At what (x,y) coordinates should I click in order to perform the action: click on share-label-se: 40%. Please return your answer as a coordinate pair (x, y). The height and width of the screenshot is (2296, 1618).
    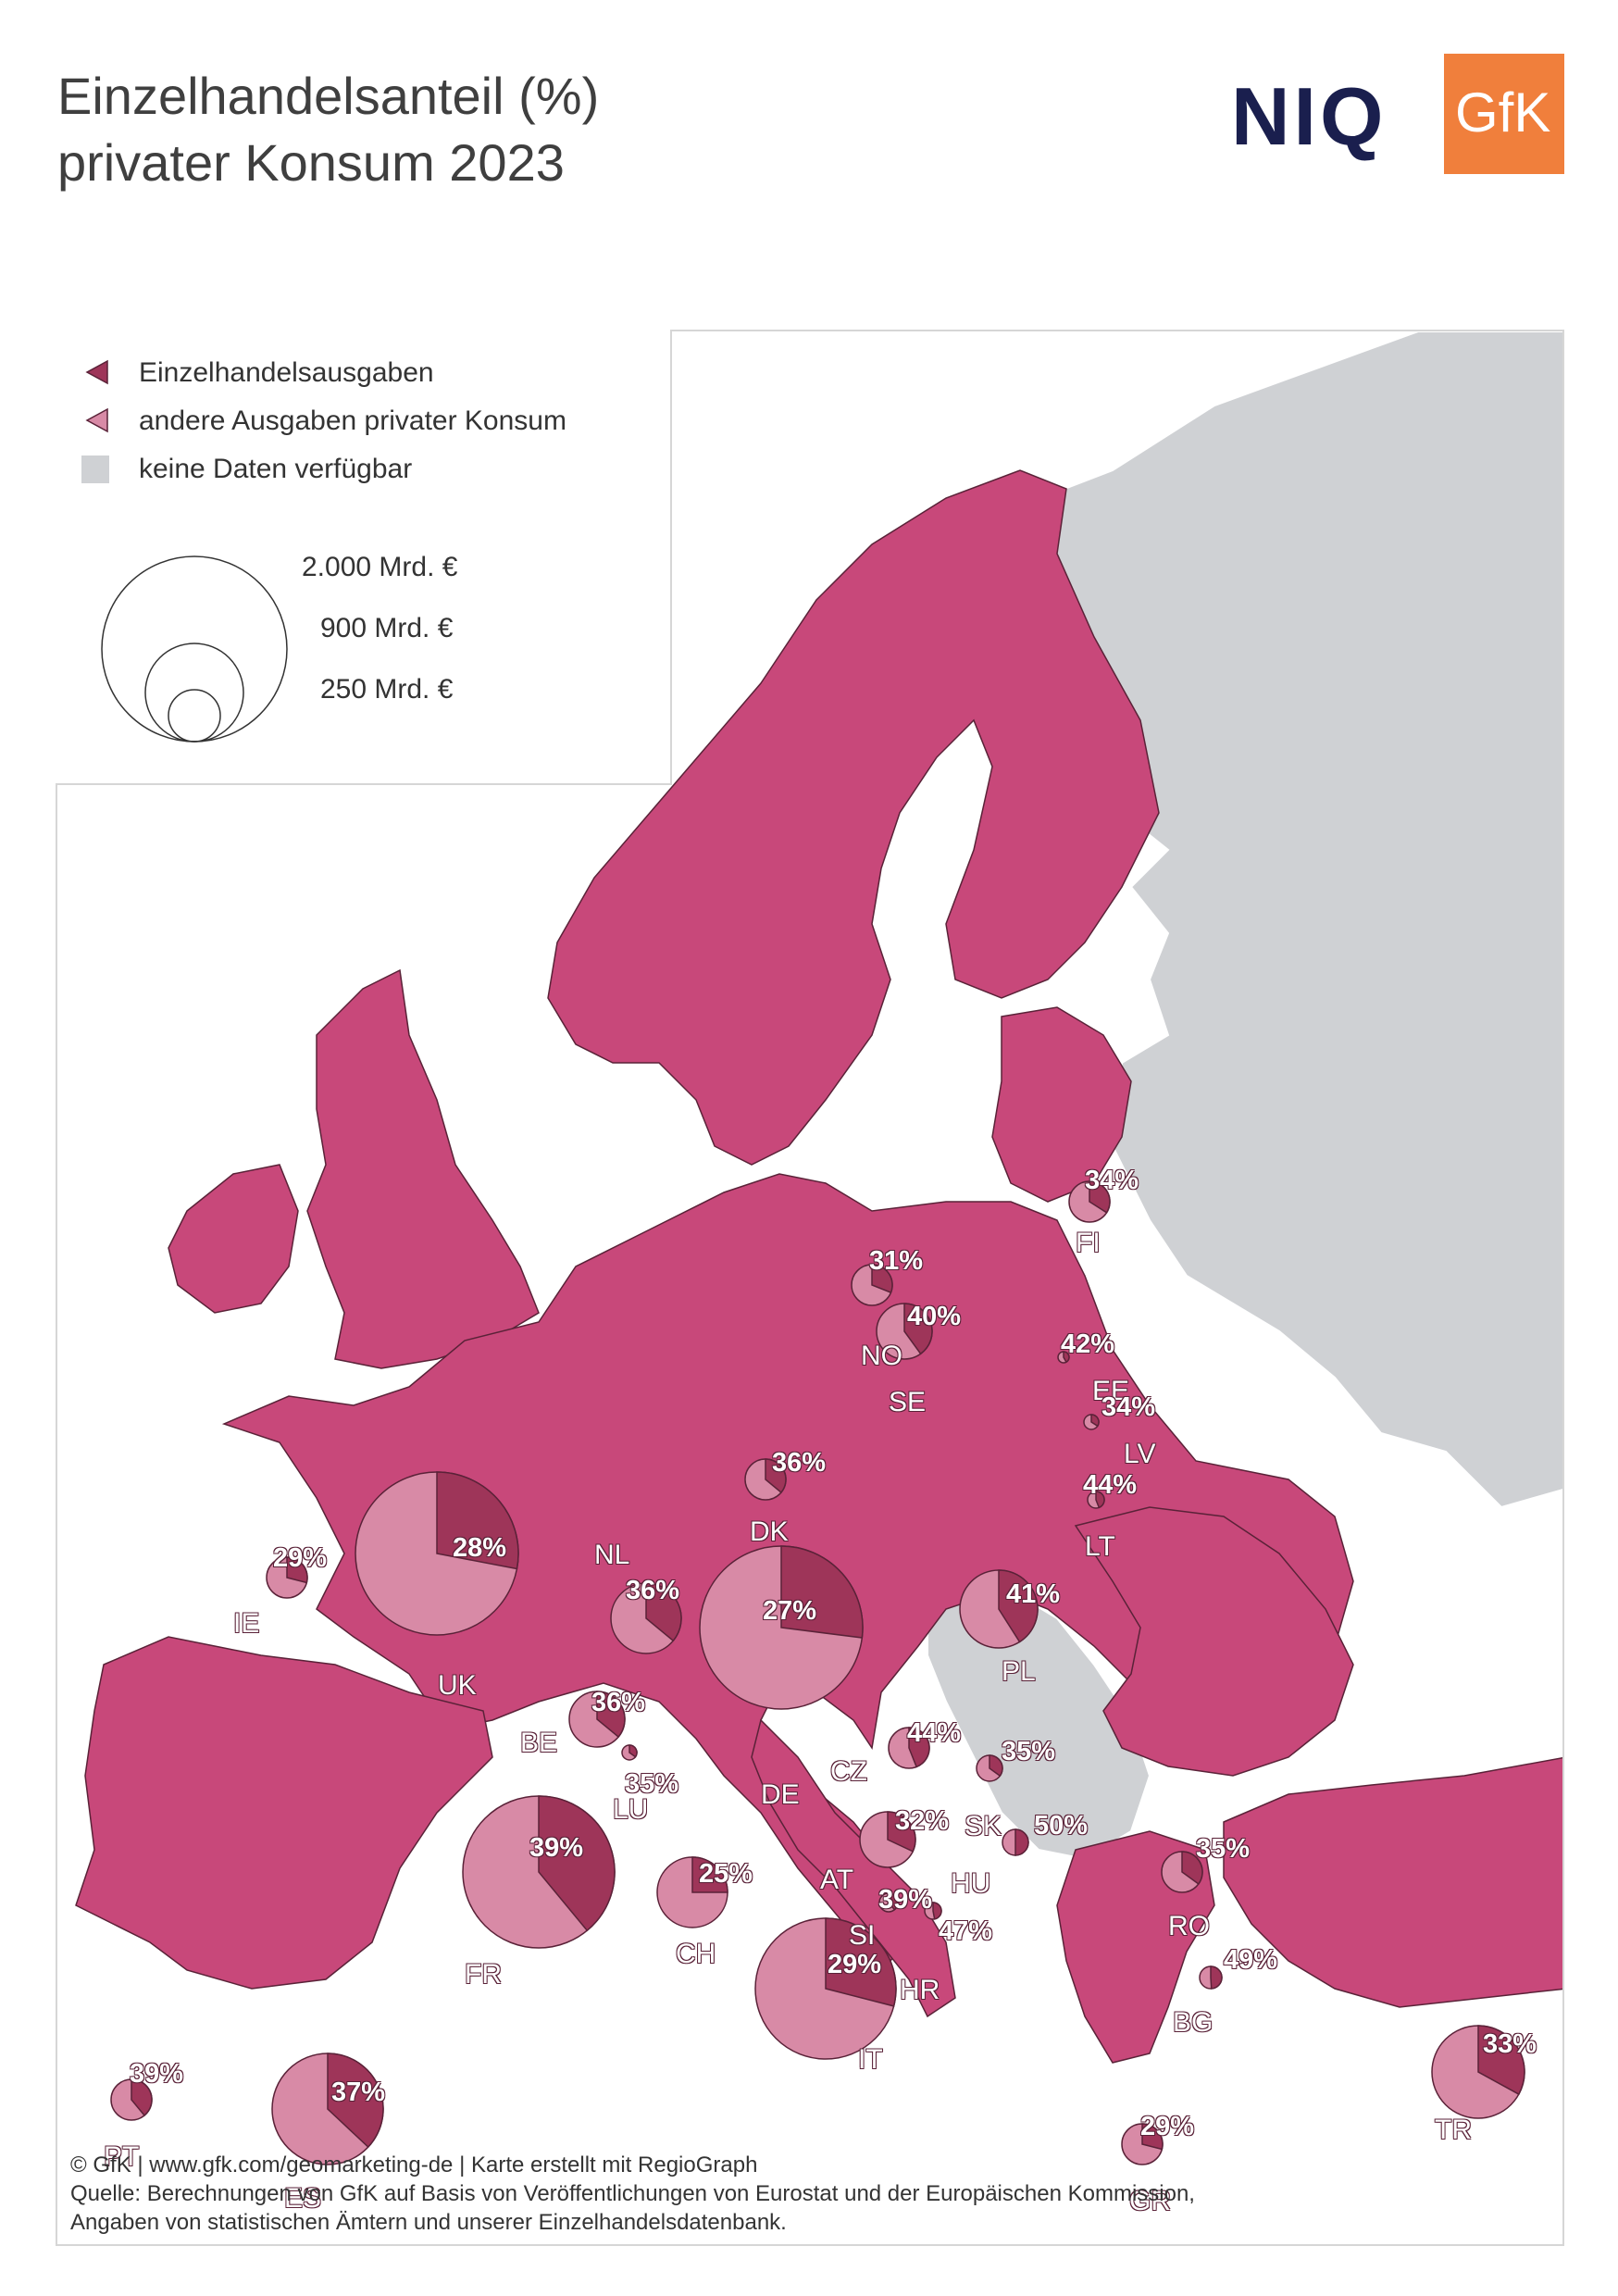
    Looking at the image, I should click on (934, 1316).